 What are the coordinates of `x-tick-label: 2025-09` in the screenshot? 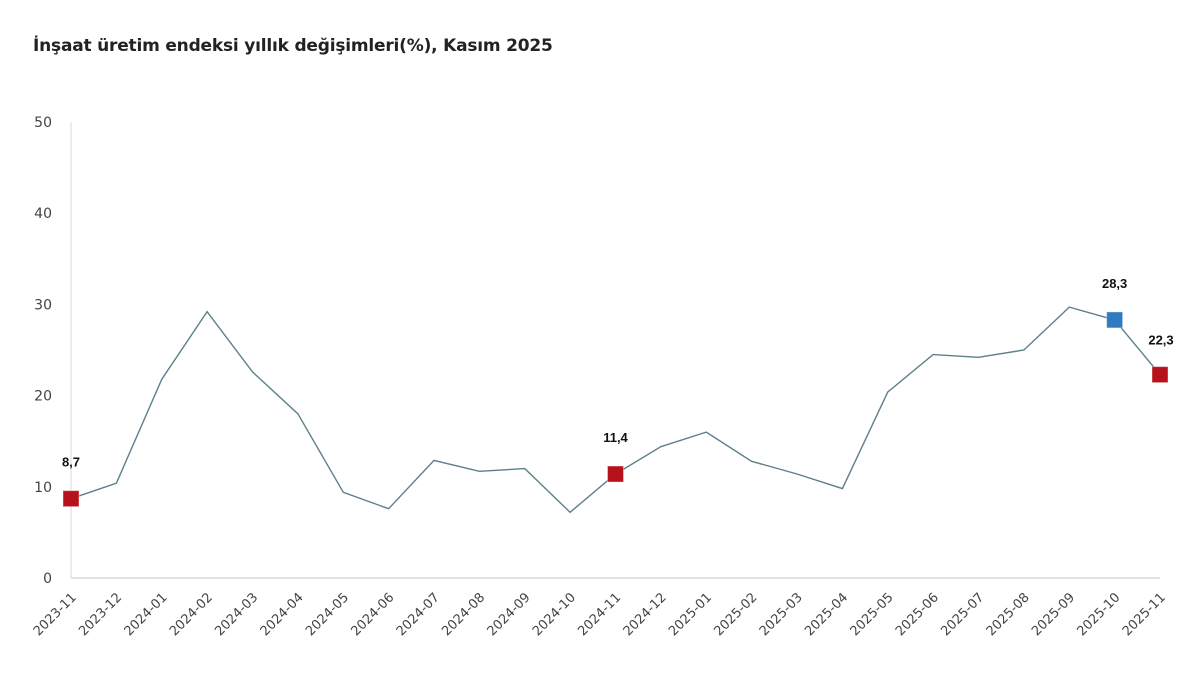 It's located at (1053, 614).